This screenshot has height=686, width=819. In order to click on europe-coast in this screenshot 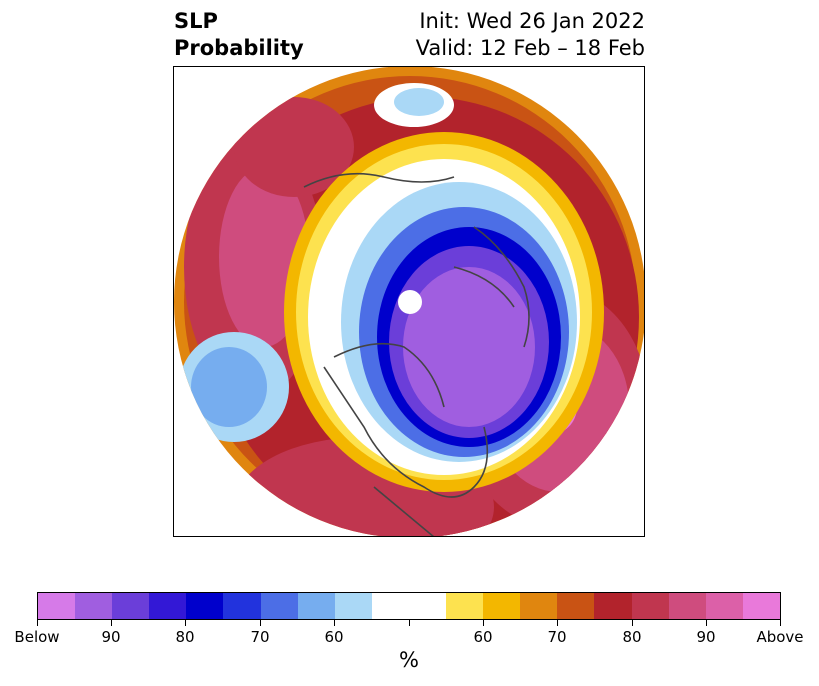, I will do `click(501, 287)`.